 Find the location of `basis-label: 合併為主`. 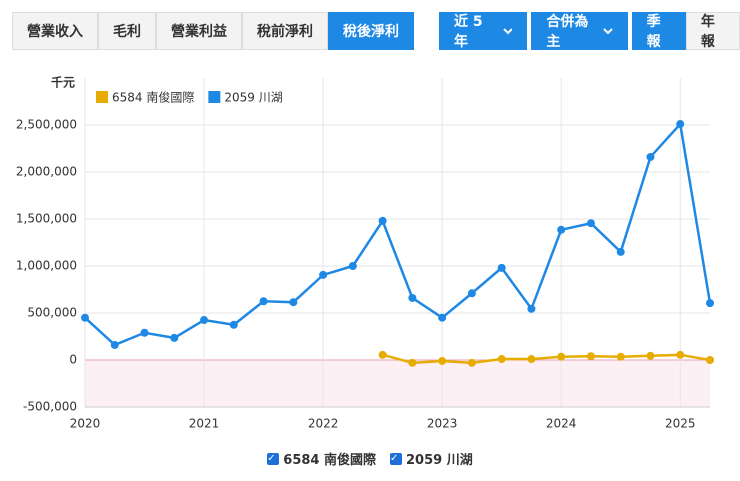

basis-label: 合併為主 is located at coordinates (567, 32).